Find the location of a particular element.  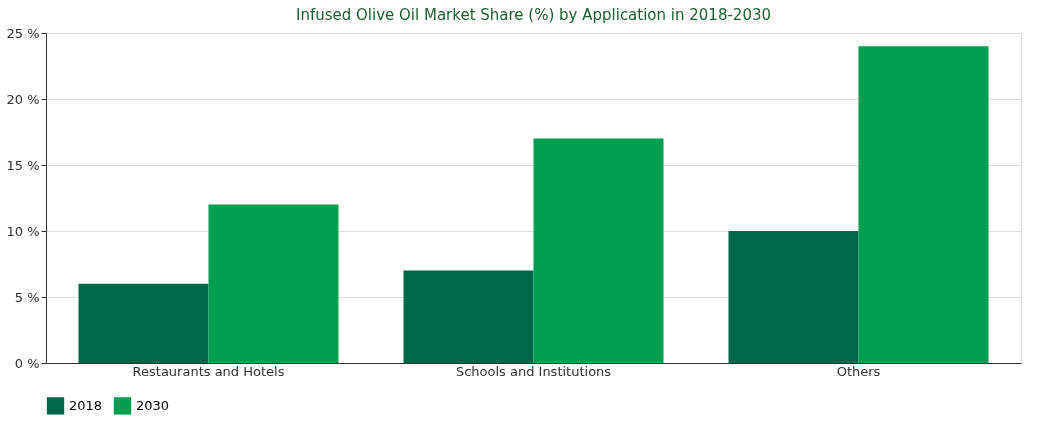

y-tick-label: 20 % is located at coordinates (23, 99).